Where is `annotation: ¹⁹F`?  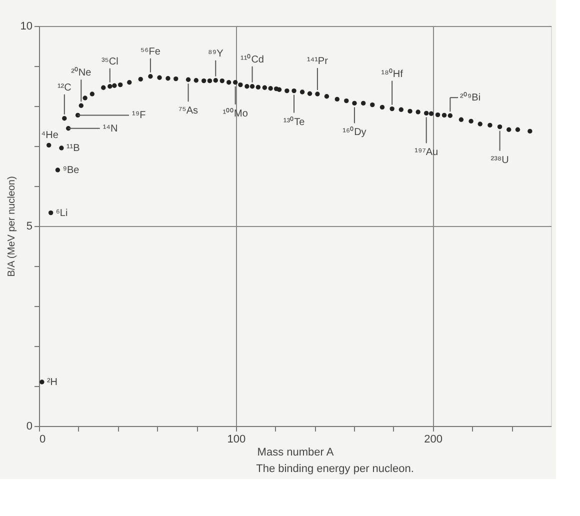 annotation: ¹⁹F is located at coordinates (139, 116).